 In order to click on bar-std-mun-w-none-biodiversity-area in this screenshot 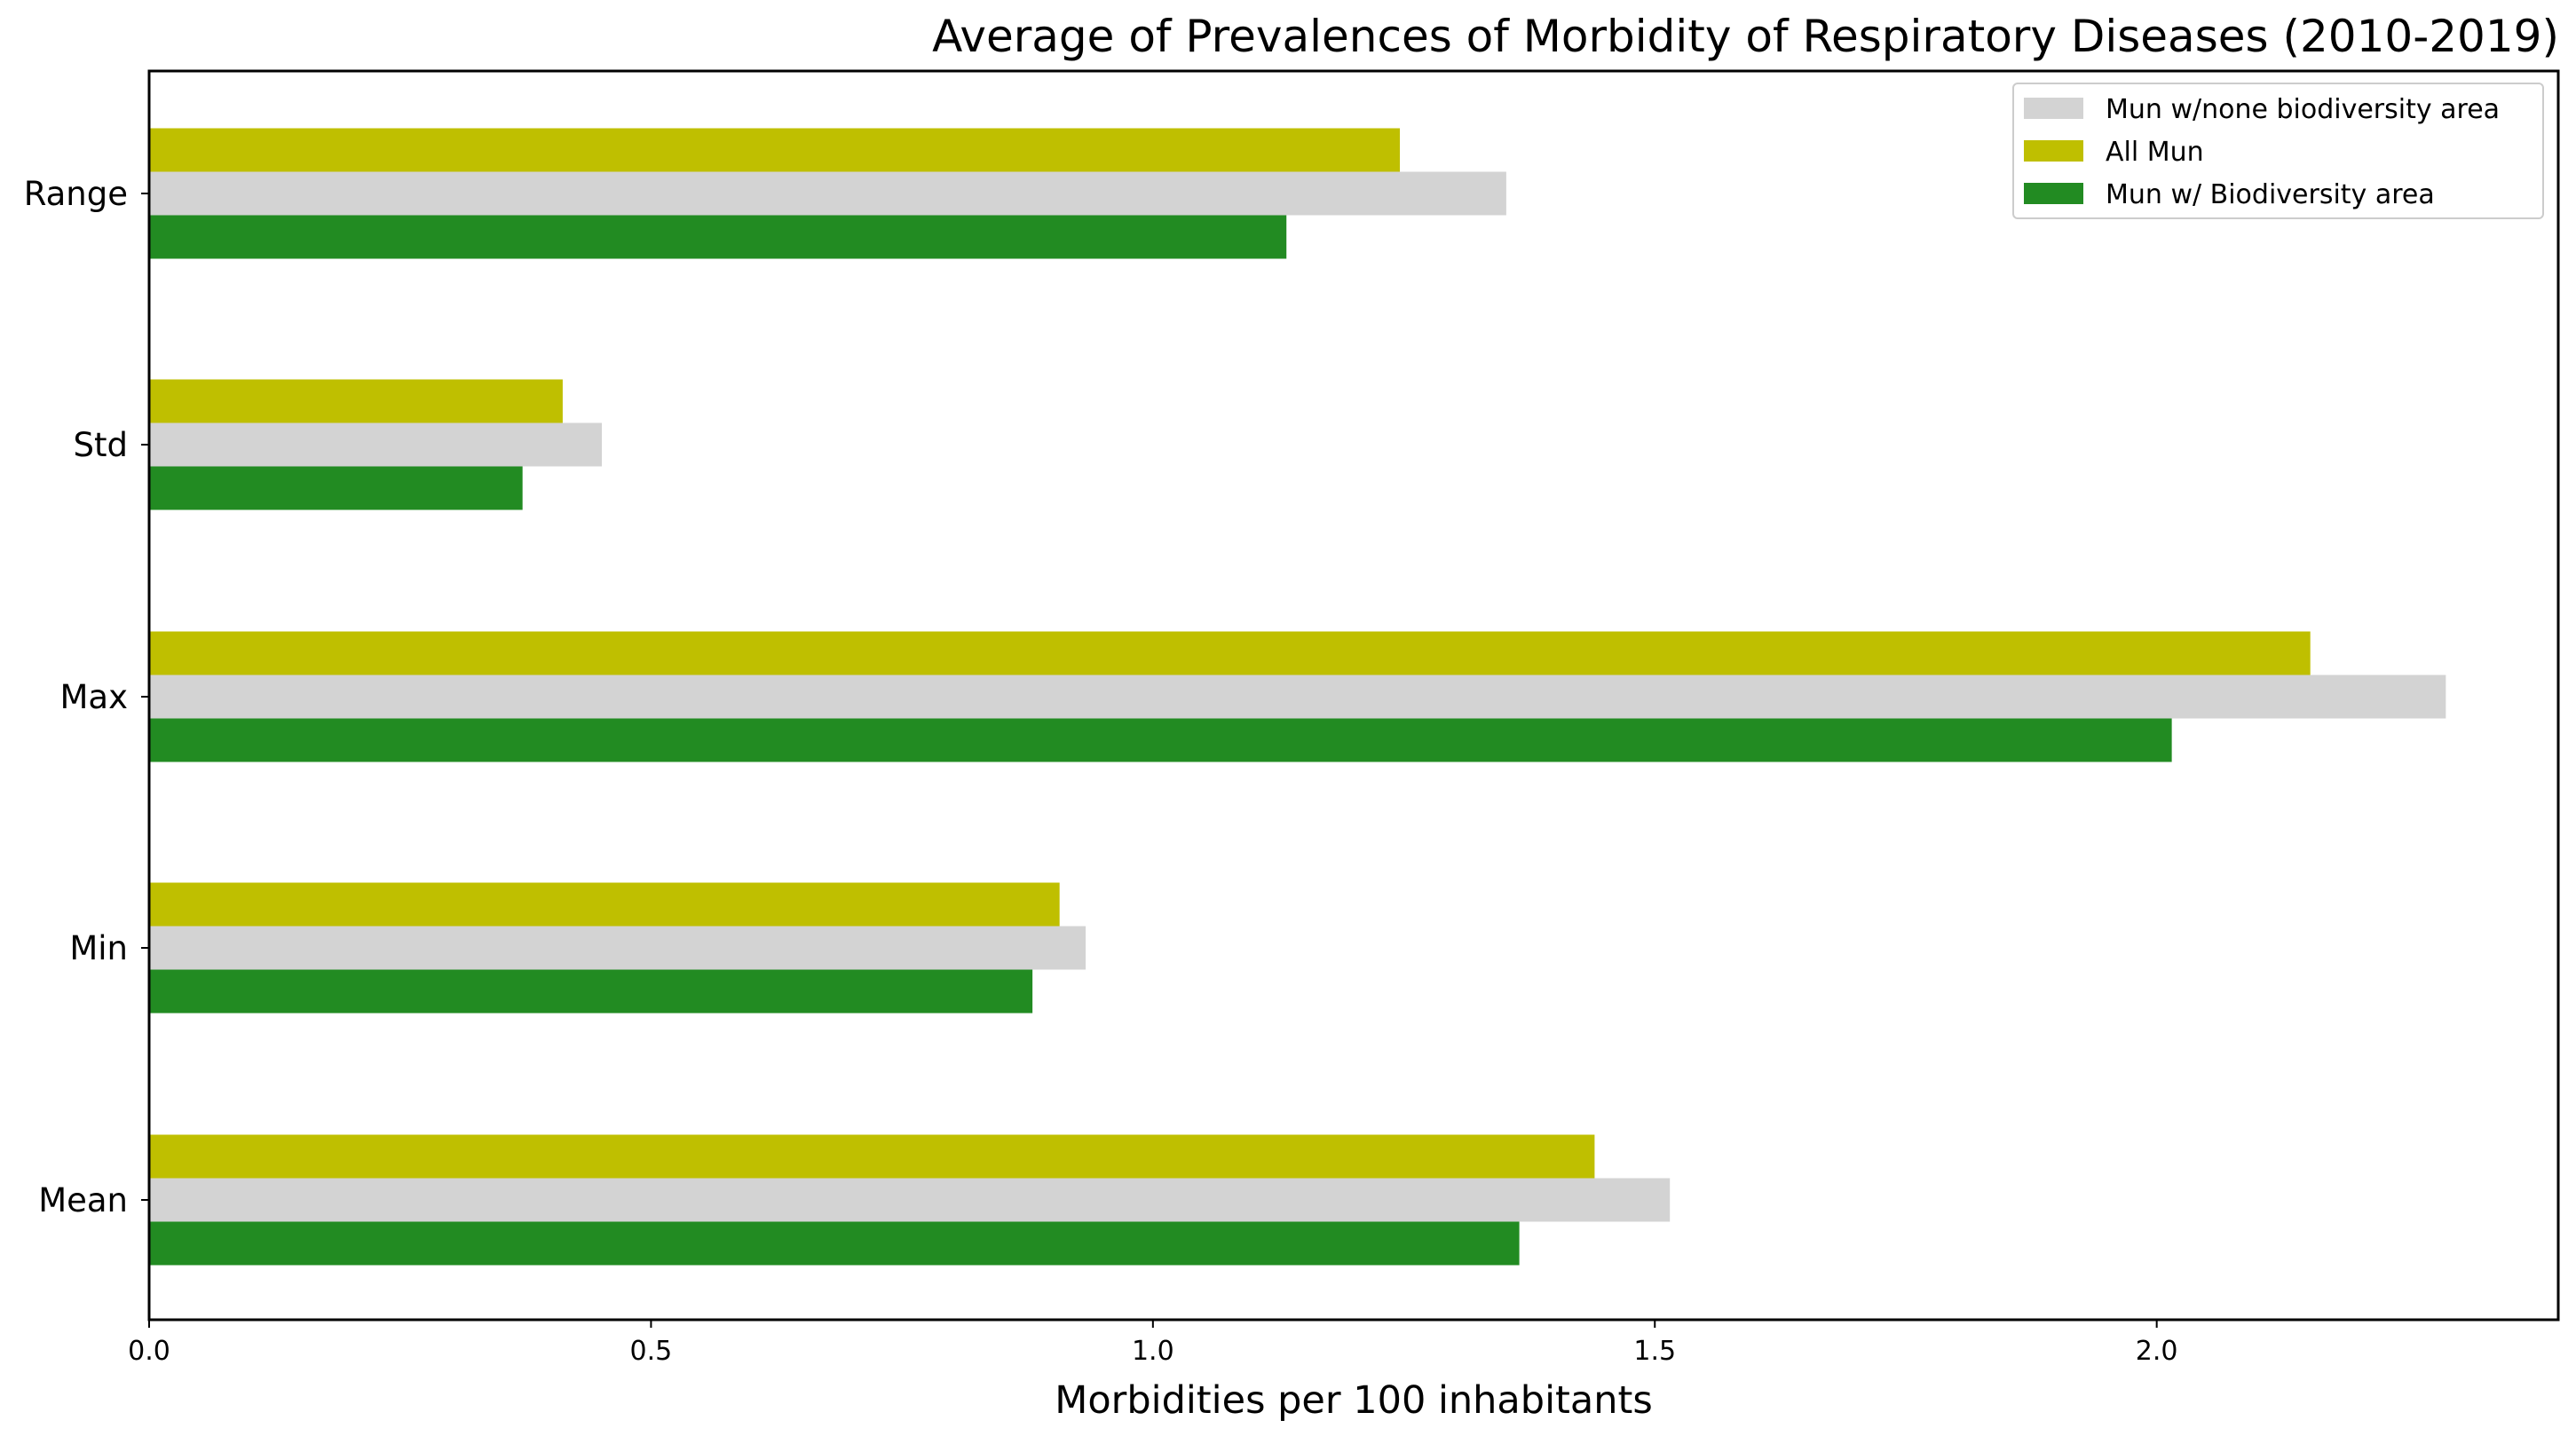, I will do `click(376, 444)`.